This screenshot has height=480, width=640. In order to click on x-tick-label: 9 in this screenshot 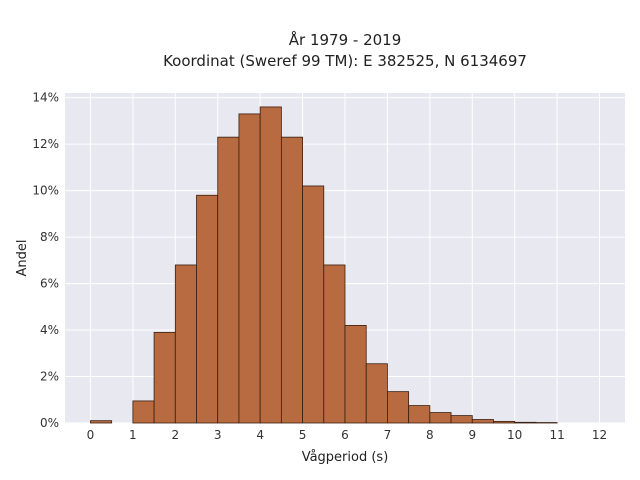, I will do `click(472, 435)`.